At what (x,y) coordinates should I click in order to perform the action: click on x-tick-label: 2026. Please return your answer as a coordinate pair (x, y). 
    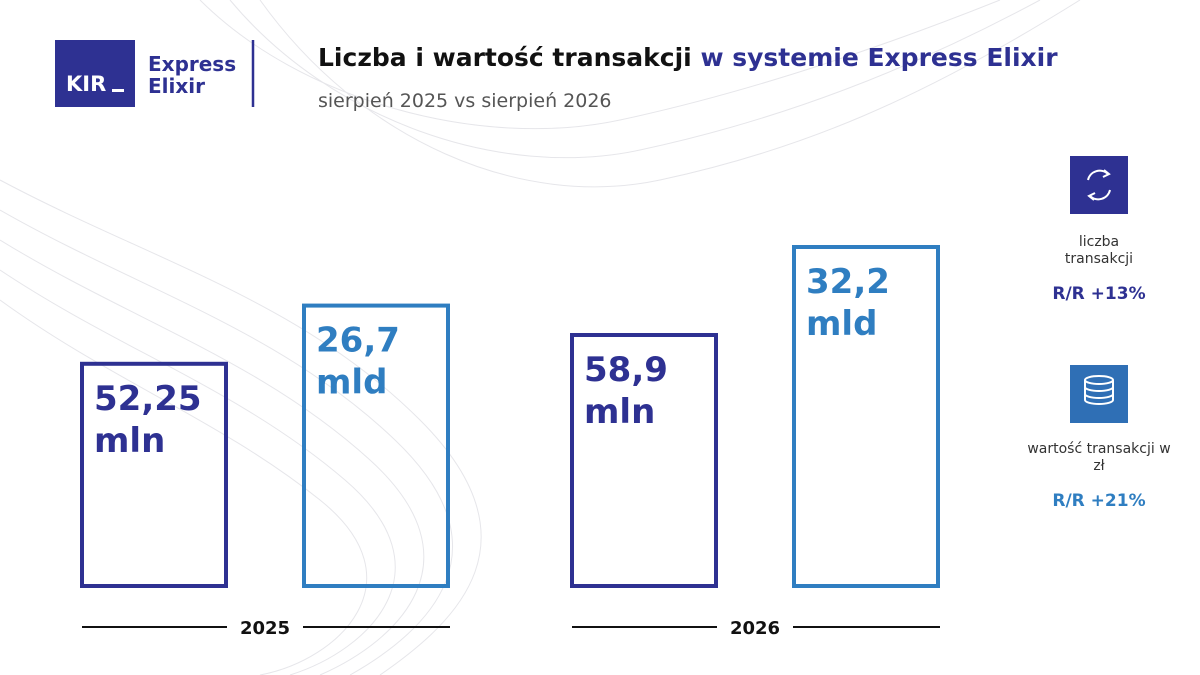
    Looking at the image, I should click on (755, 628).